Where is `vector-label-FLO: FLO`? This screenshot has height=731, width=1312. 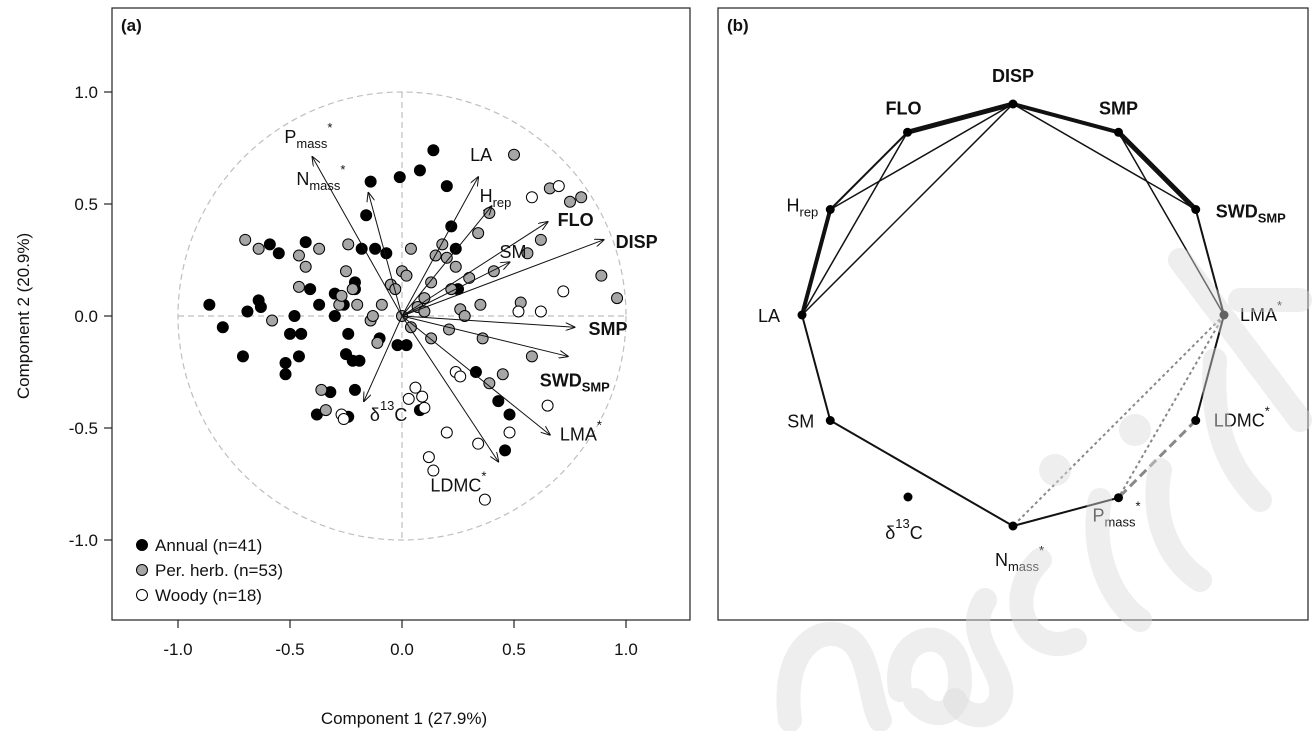 vector-label-FLO: FLO is located at coordinates (576, 220).